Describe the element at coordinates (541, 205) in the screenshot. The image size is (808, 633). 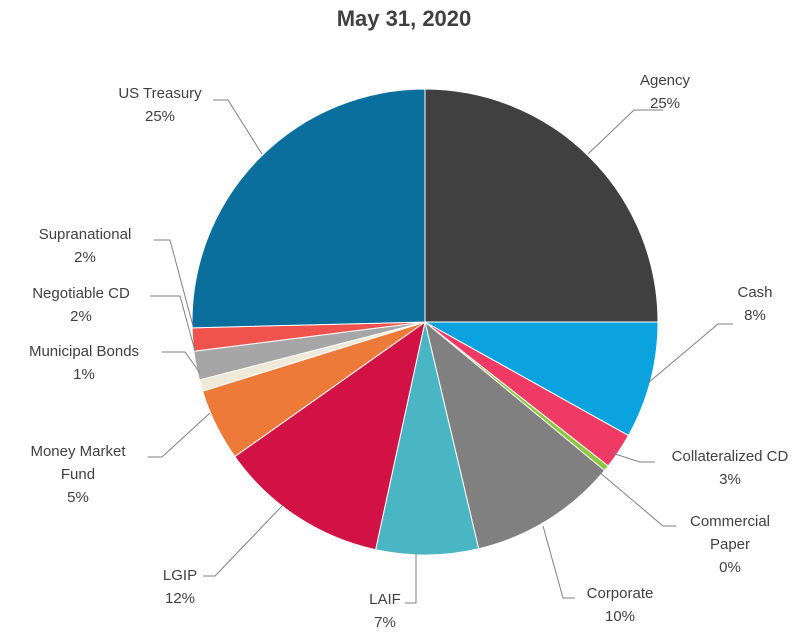
I see `pie-slice-agency` at that location.